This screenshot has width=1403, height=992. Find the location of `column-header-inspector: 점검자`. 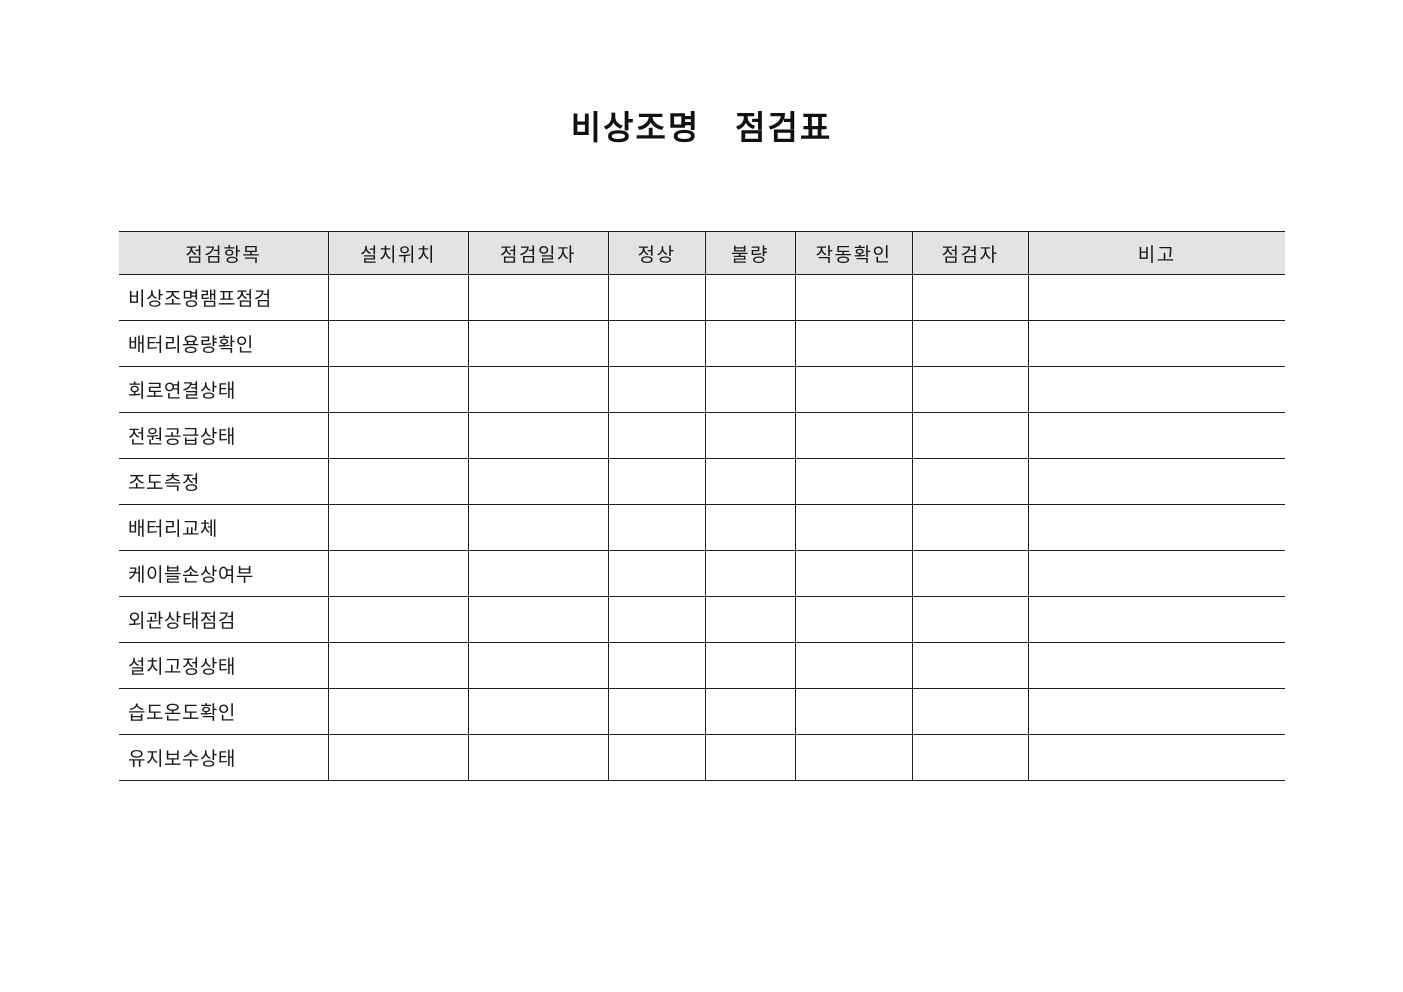

column-header-inspector: 점검자 is located at coordinates (970, 253).